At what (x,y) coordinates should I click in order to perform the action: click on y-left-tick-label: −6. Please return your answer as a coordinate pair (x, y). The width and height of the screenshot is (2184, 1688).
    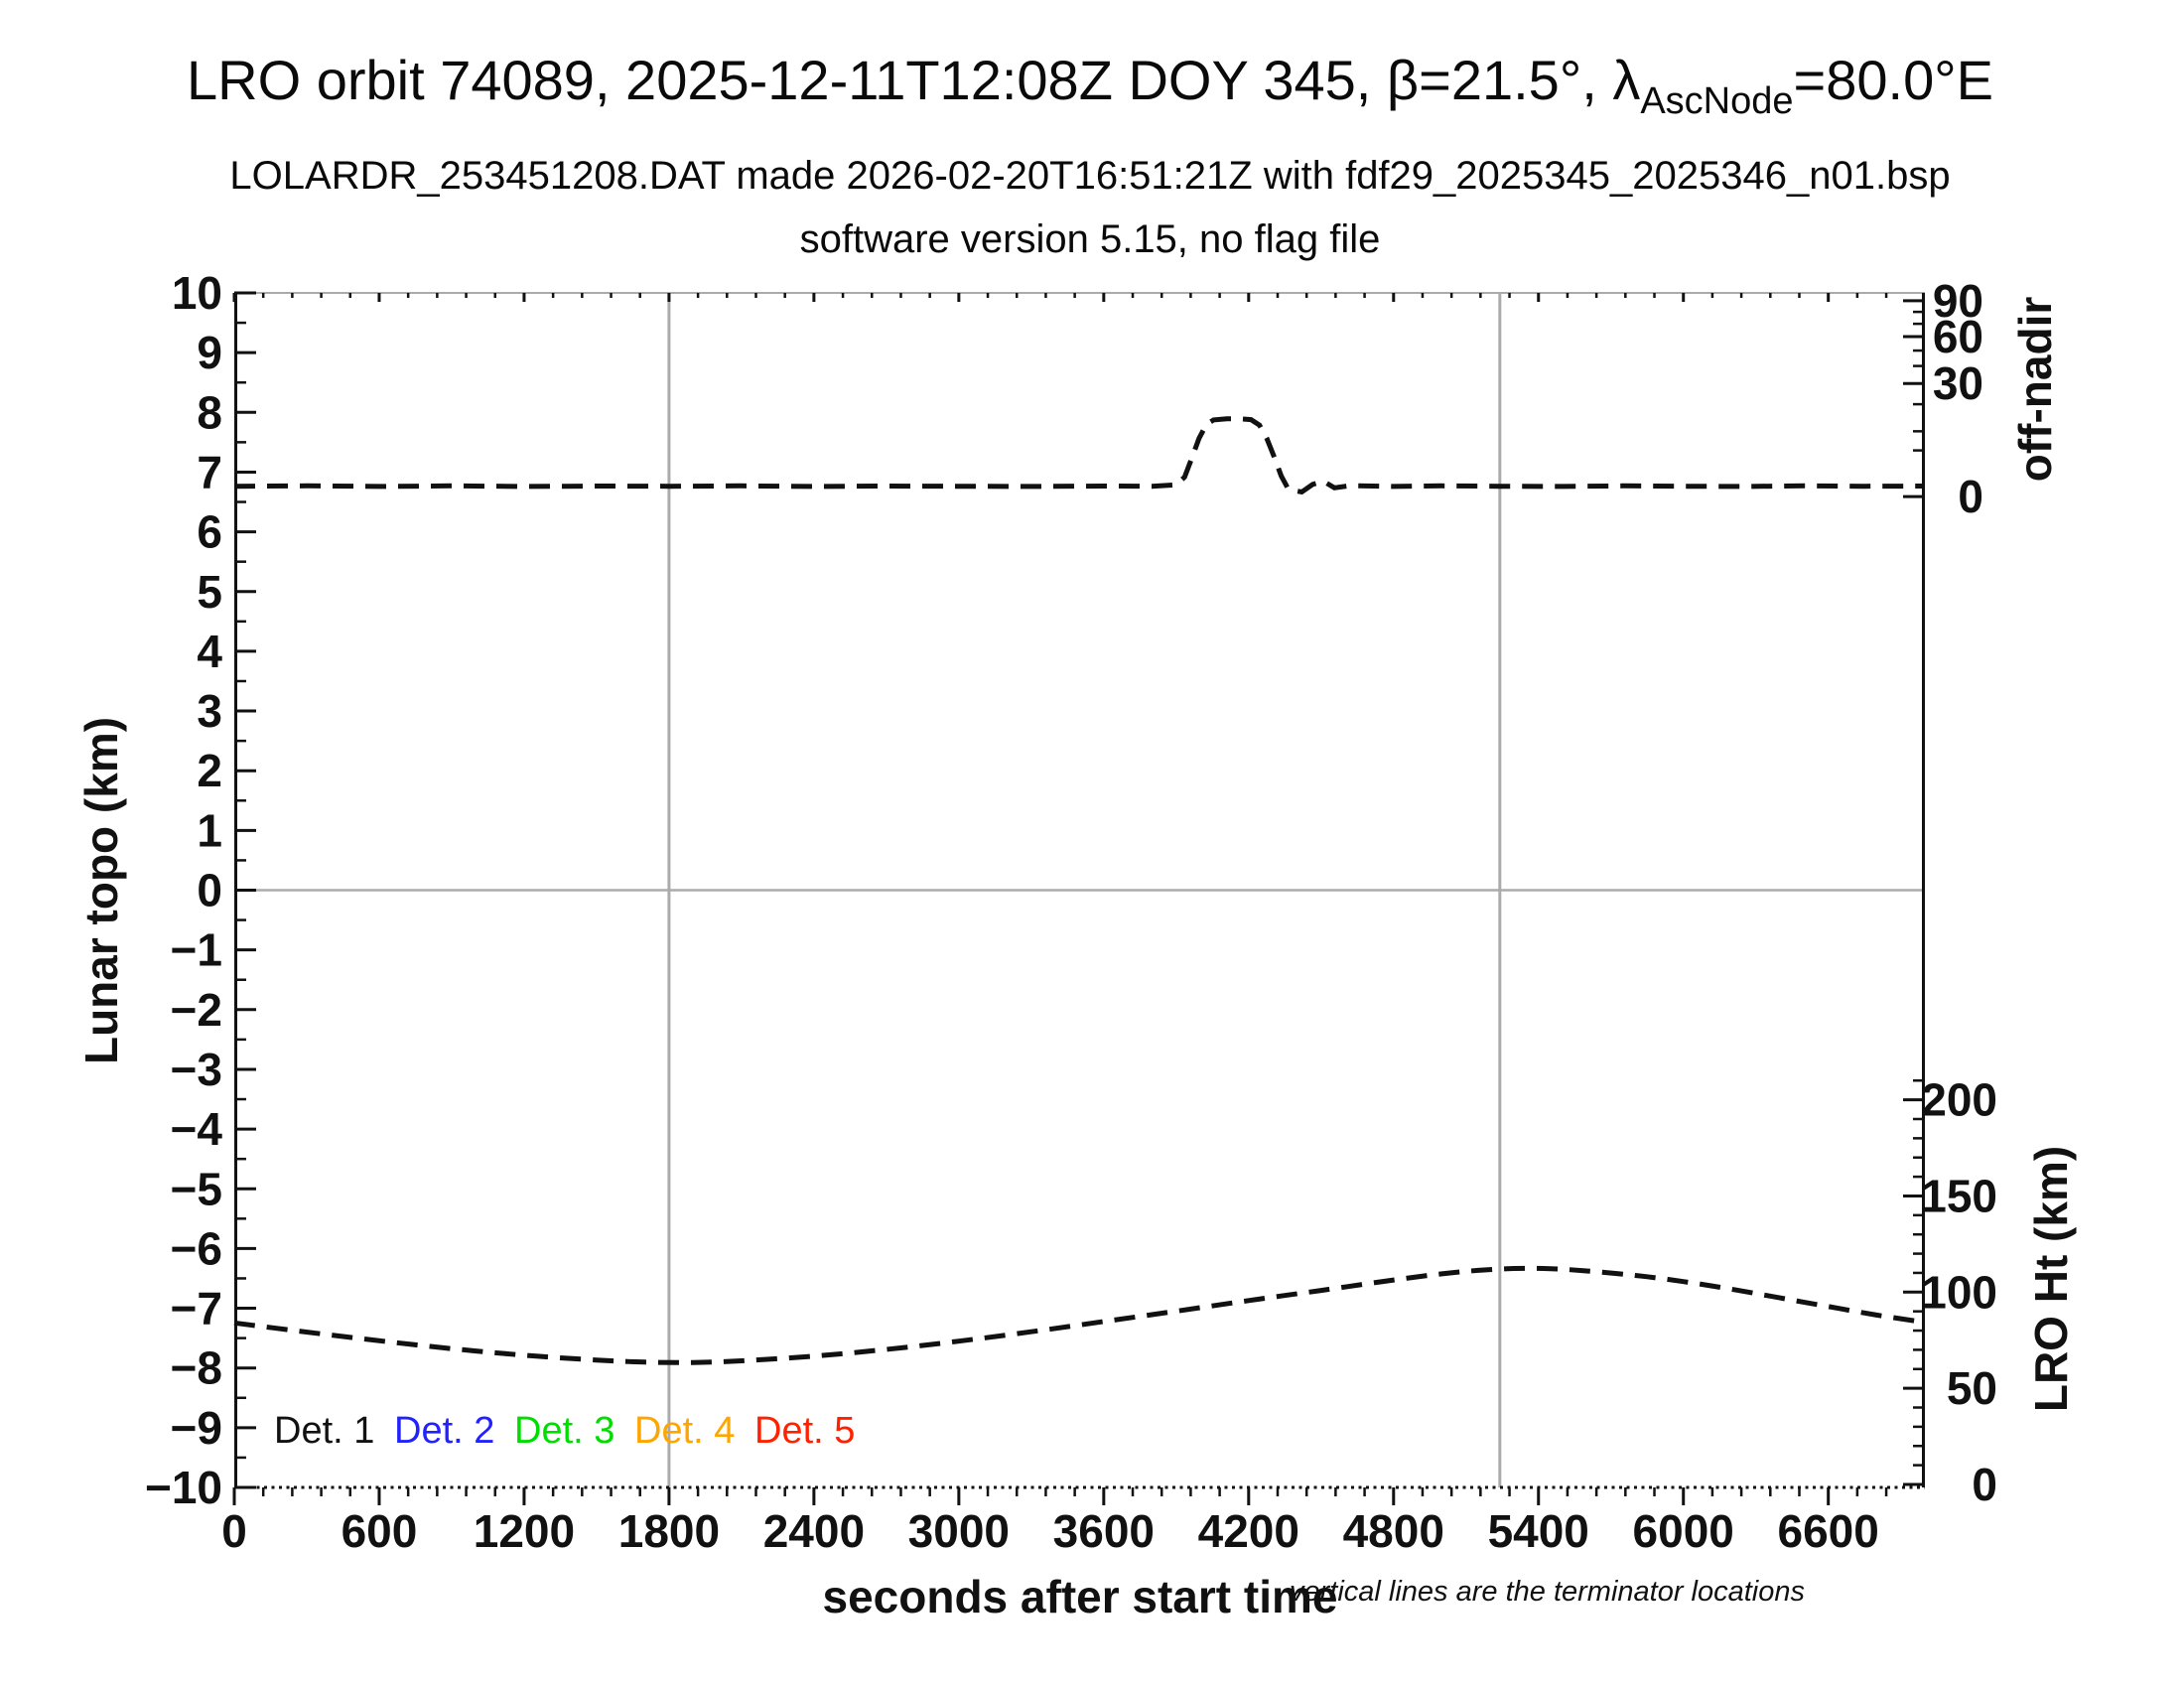
    Looking at the image, I should click on (196, 1248).